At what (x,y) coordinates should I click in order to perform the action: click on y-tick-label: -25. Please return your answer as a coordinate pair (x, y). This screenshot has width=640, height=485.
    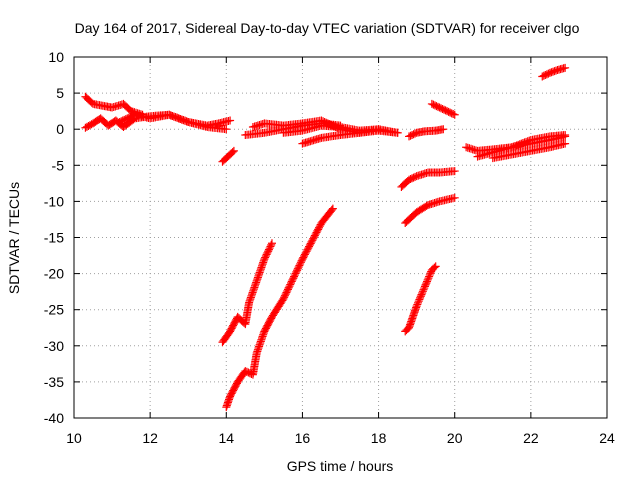
    Looking at the image, I should click on (54, 310).